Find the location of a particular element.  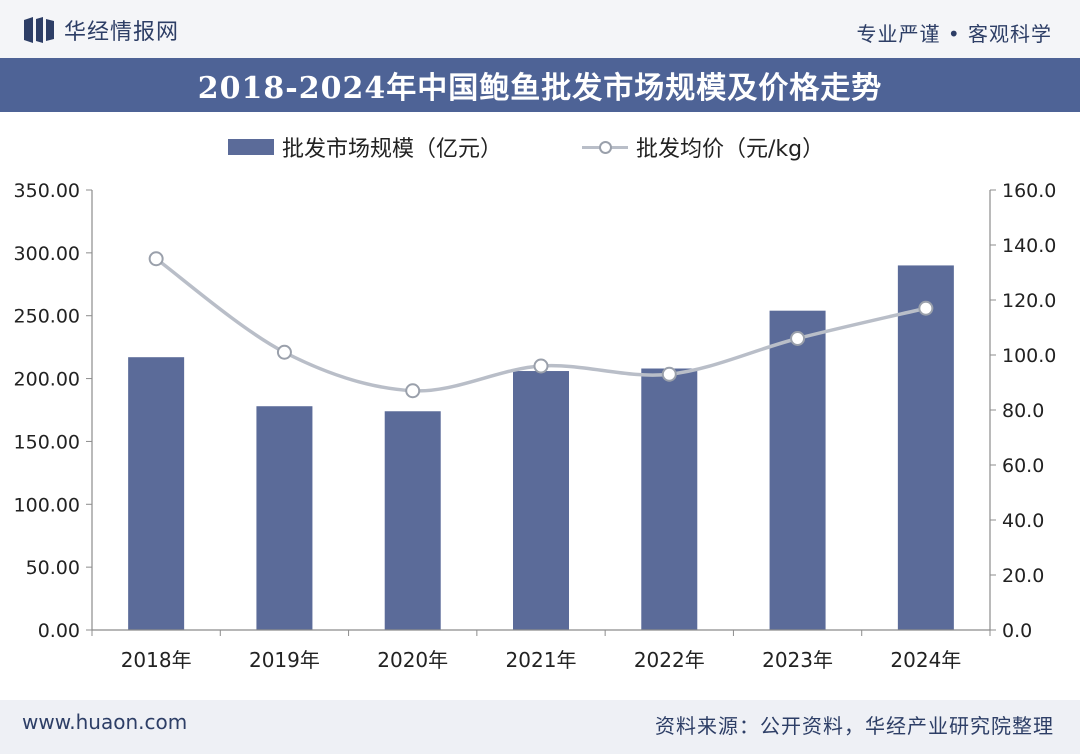

brand-logo-icon is located at coordinates (39, 30).